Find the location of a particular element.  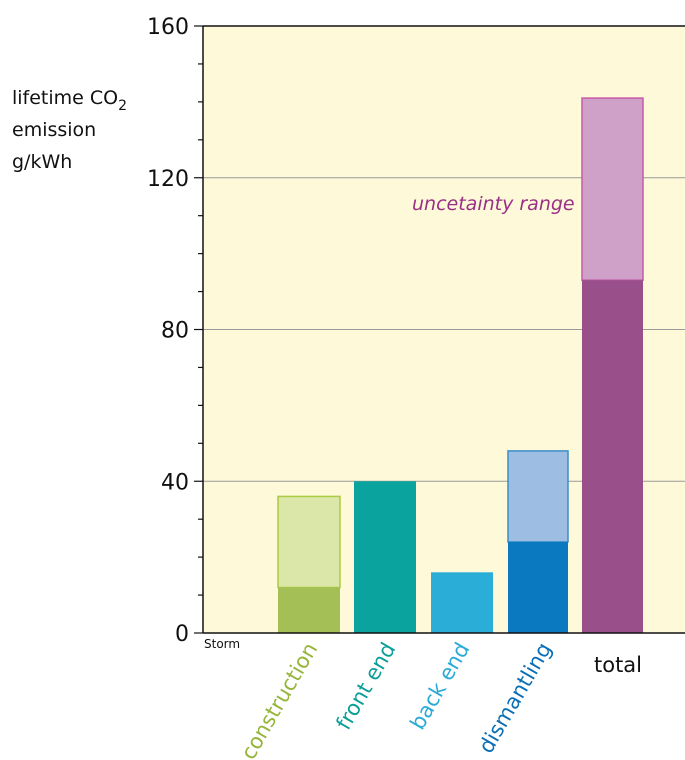

bar-construction is located at coordinates (309, 610).